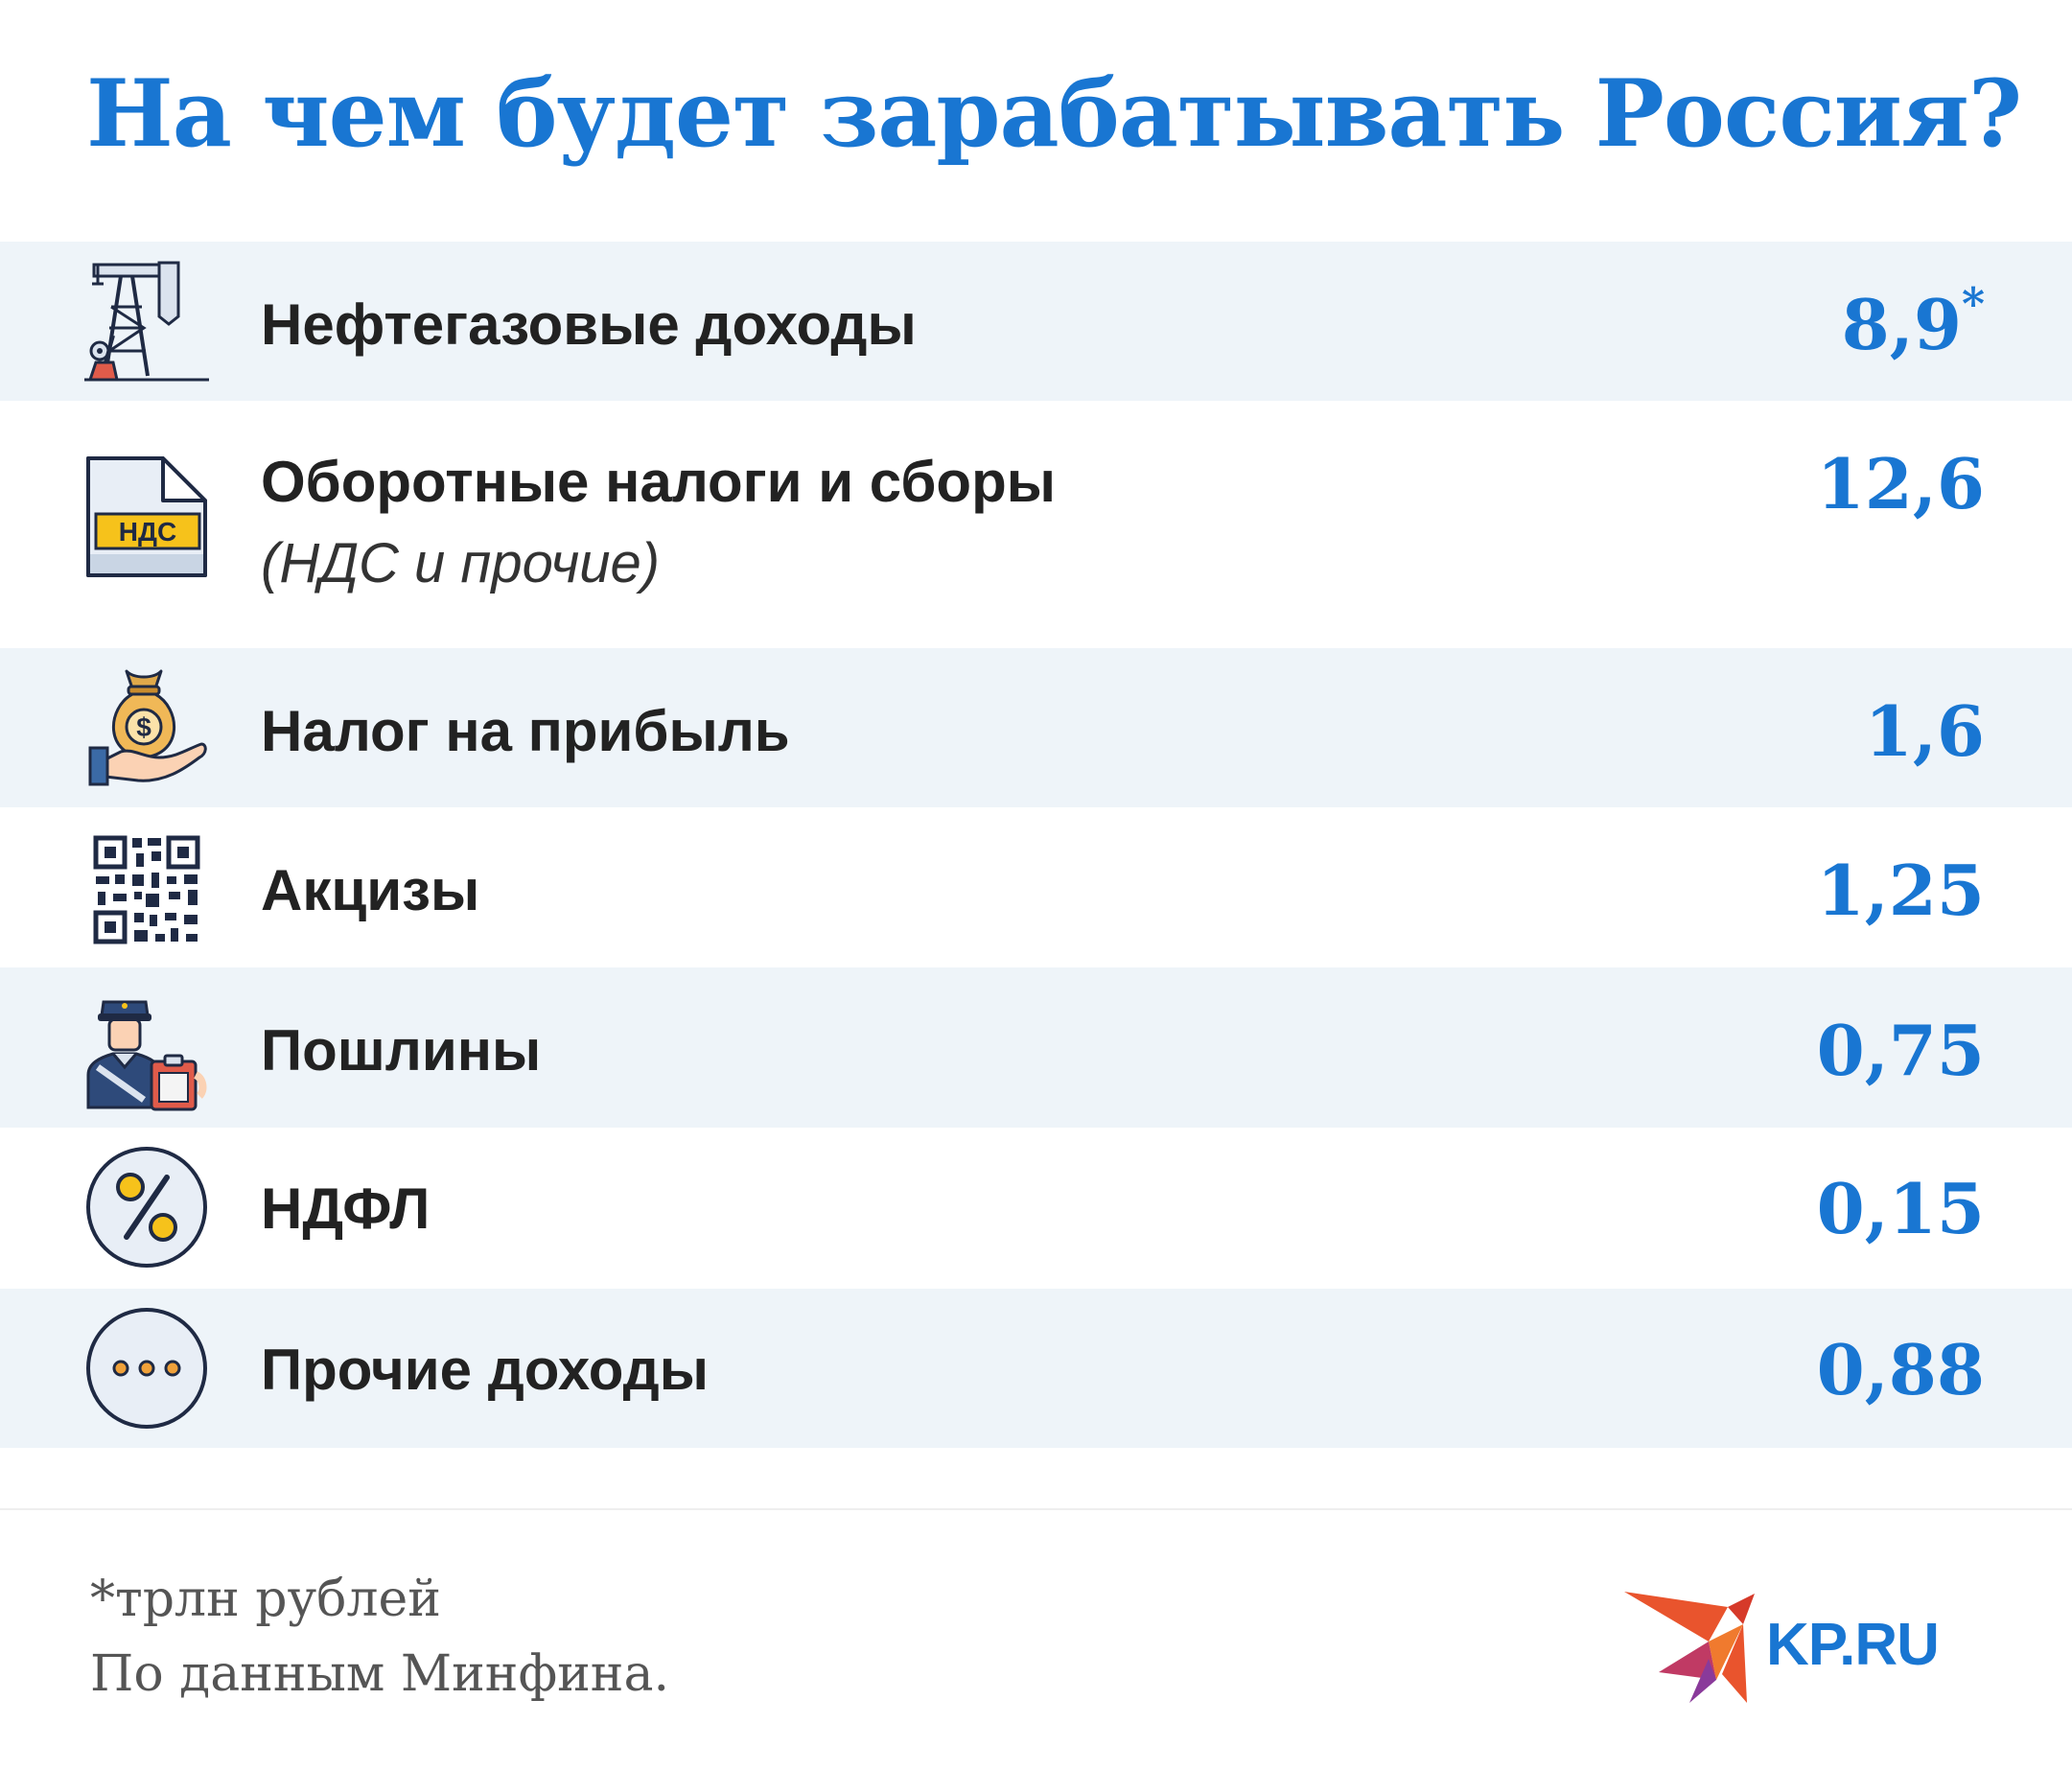 The height and width of the screenshot is (1770, 2072). What do you see at coordinates (1054, 113) in the screenshot?
I see `page-title: На чем будет зарабатывать Россия?` at bounding box center [1054, 113].